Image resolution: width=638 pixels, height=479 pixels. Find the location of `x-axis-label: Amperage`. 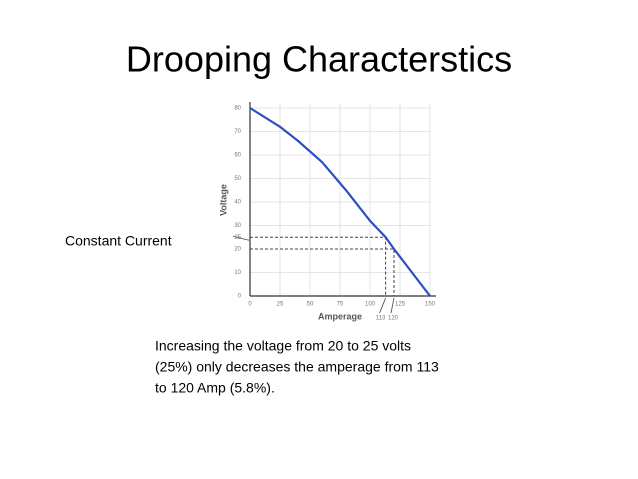

x-axis-label: Amperage is located at coordinates (340, 316).